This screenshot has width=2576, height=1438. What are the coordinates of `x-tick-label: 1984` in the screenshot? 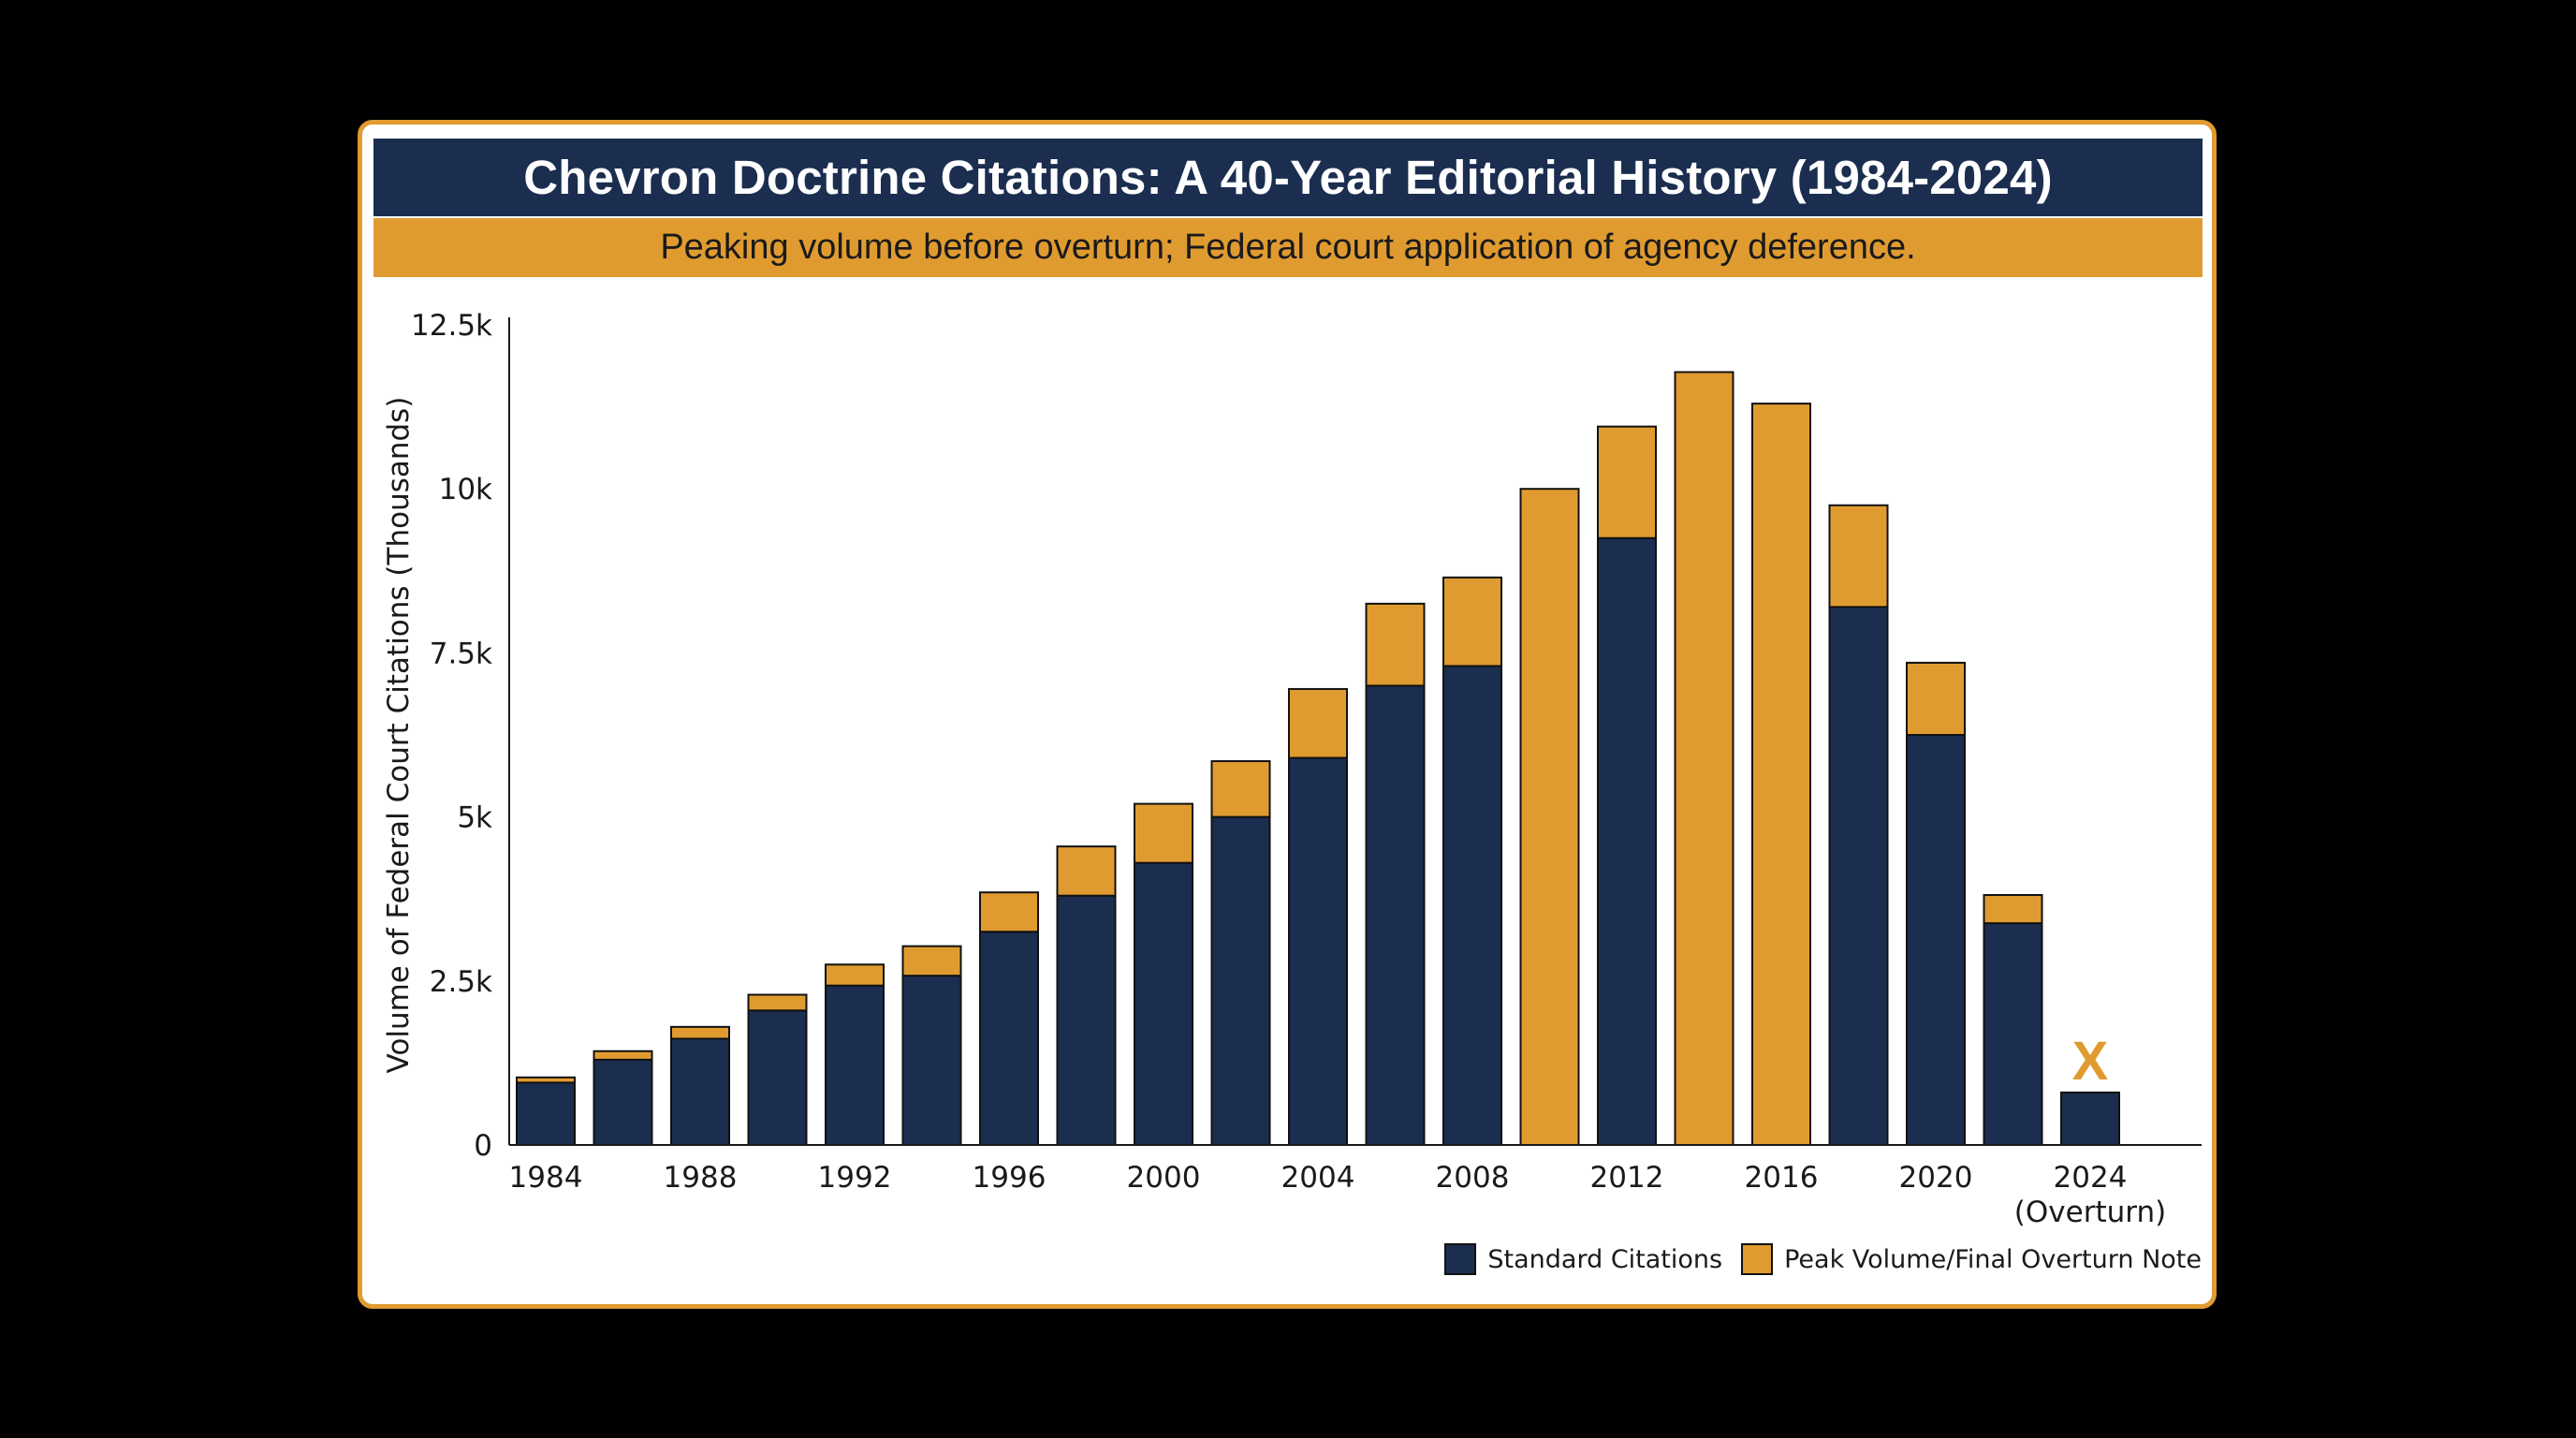 It's located at (546, 1178).